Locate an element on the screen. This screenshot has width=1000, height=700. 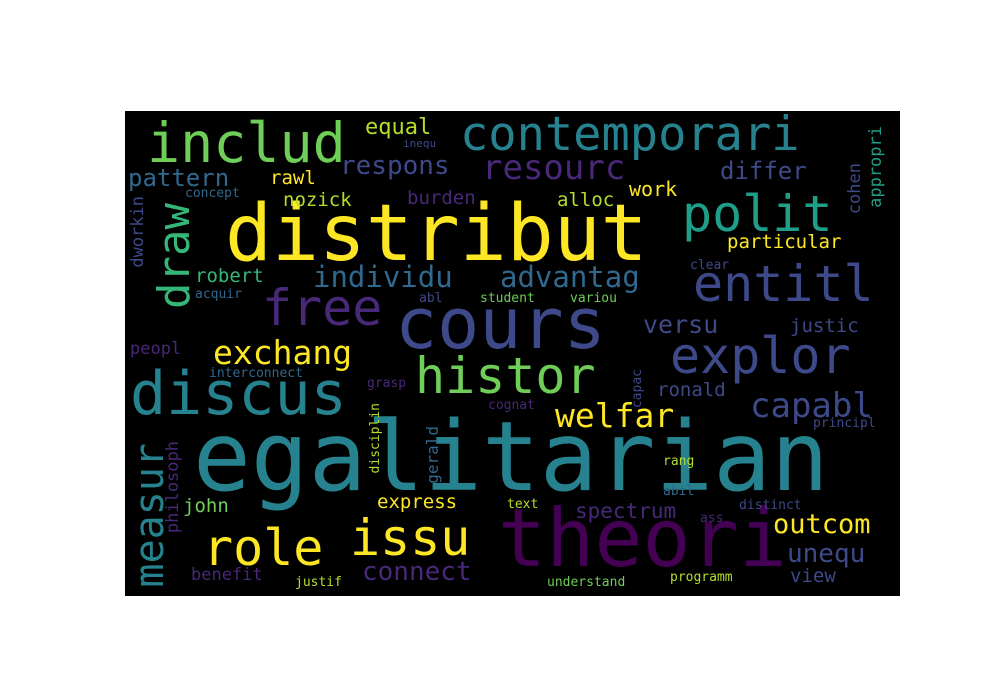
word-justic: justic is located at coordinates (824, 326).